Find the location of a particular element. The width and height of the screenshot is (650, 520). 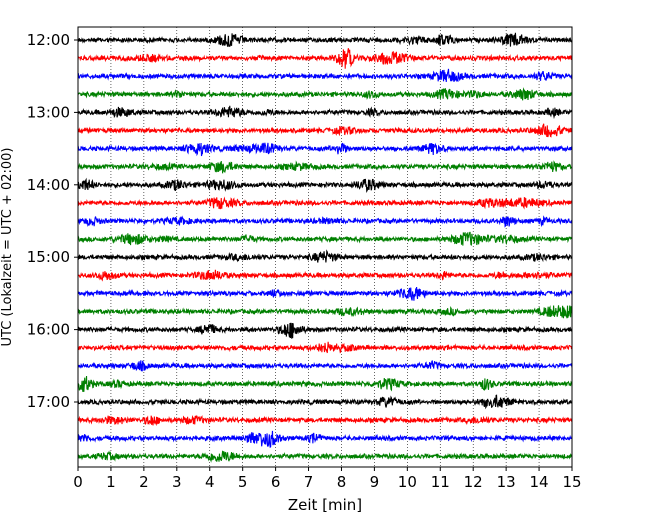

y-tick-label: 12:00 is located at coordinates (48, 40).